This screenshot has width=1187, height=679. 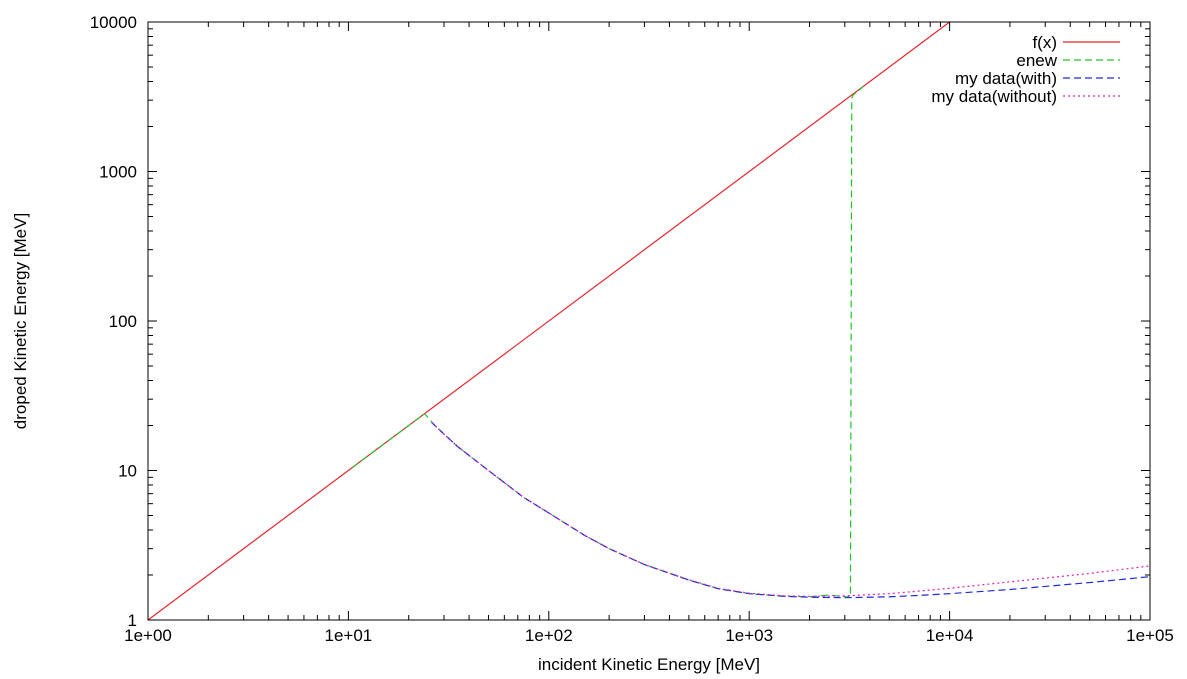 What do you see at coordinates (148, 635) in the screenshot?
I see `x-tick-label: 1e+00` at bounding box center [148, 635].